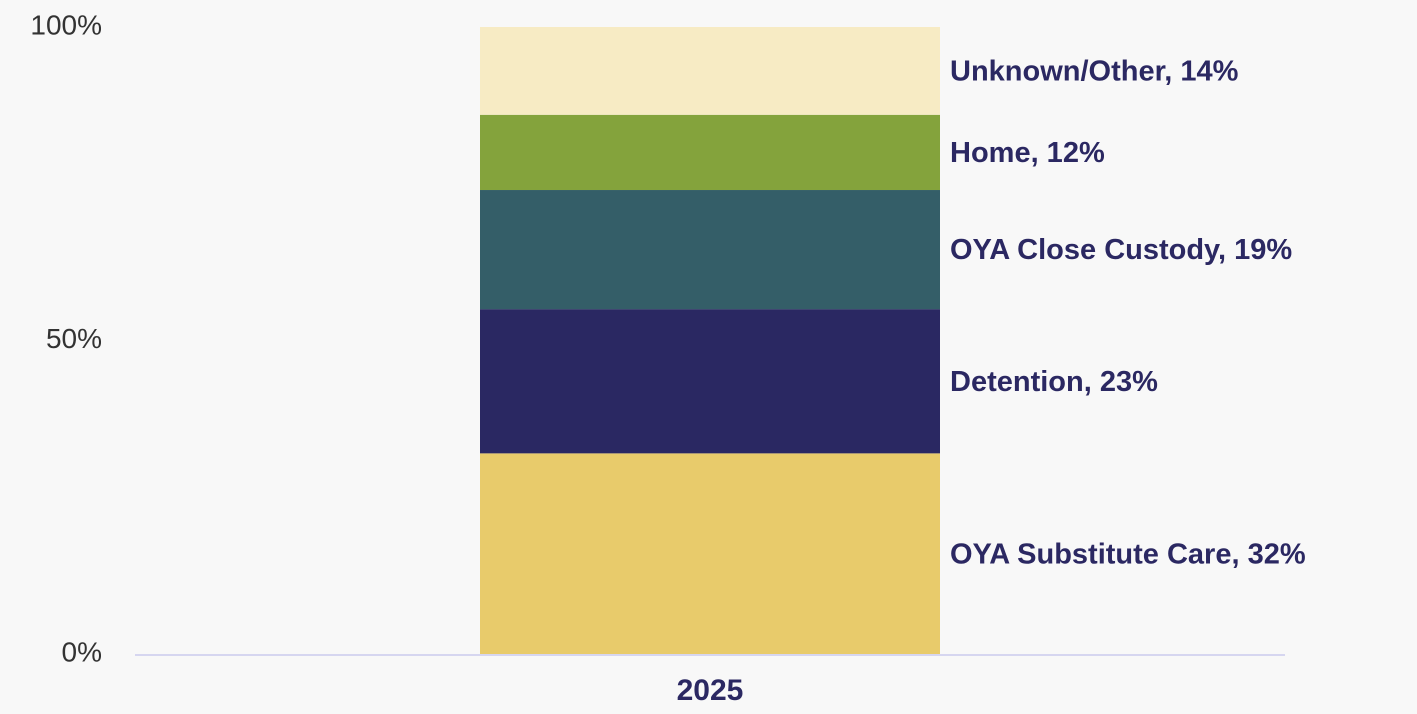  Describe the element at coordinates (1027, 153) in the screenshot. I see `data-label: Home, 12%` at that location.